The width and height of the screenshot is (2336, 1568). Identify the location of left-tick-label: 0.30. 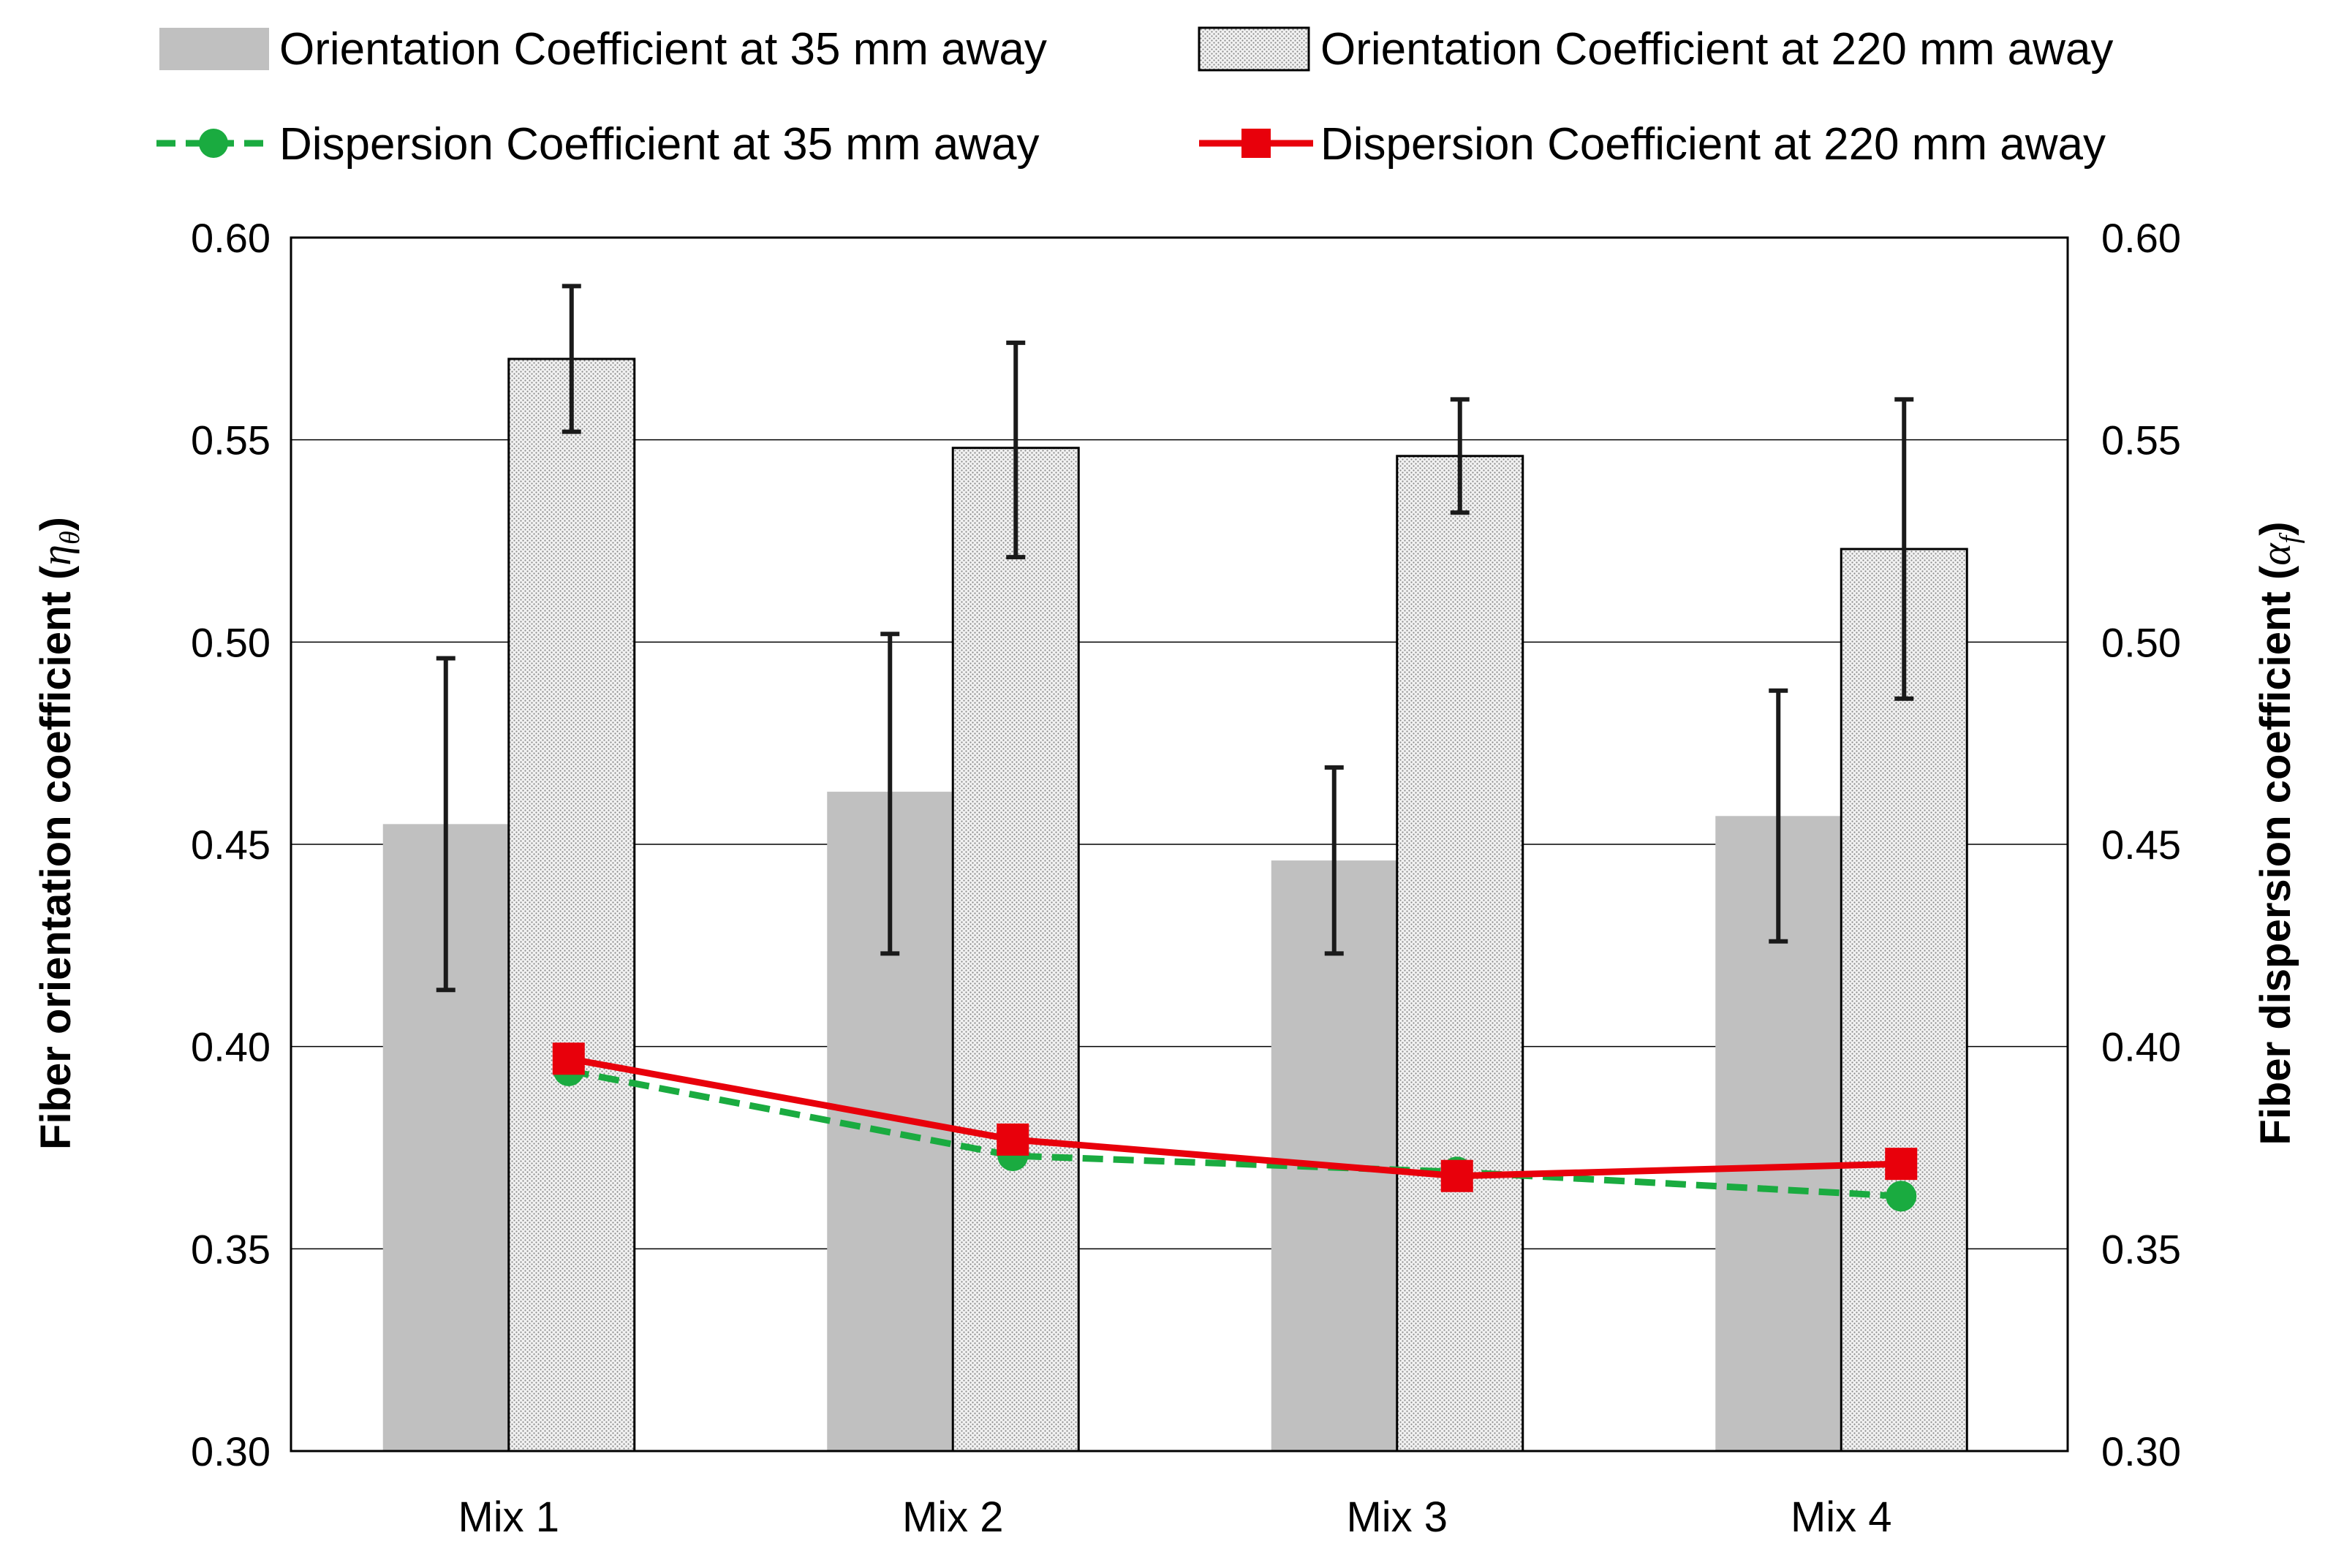
(231, 1451).